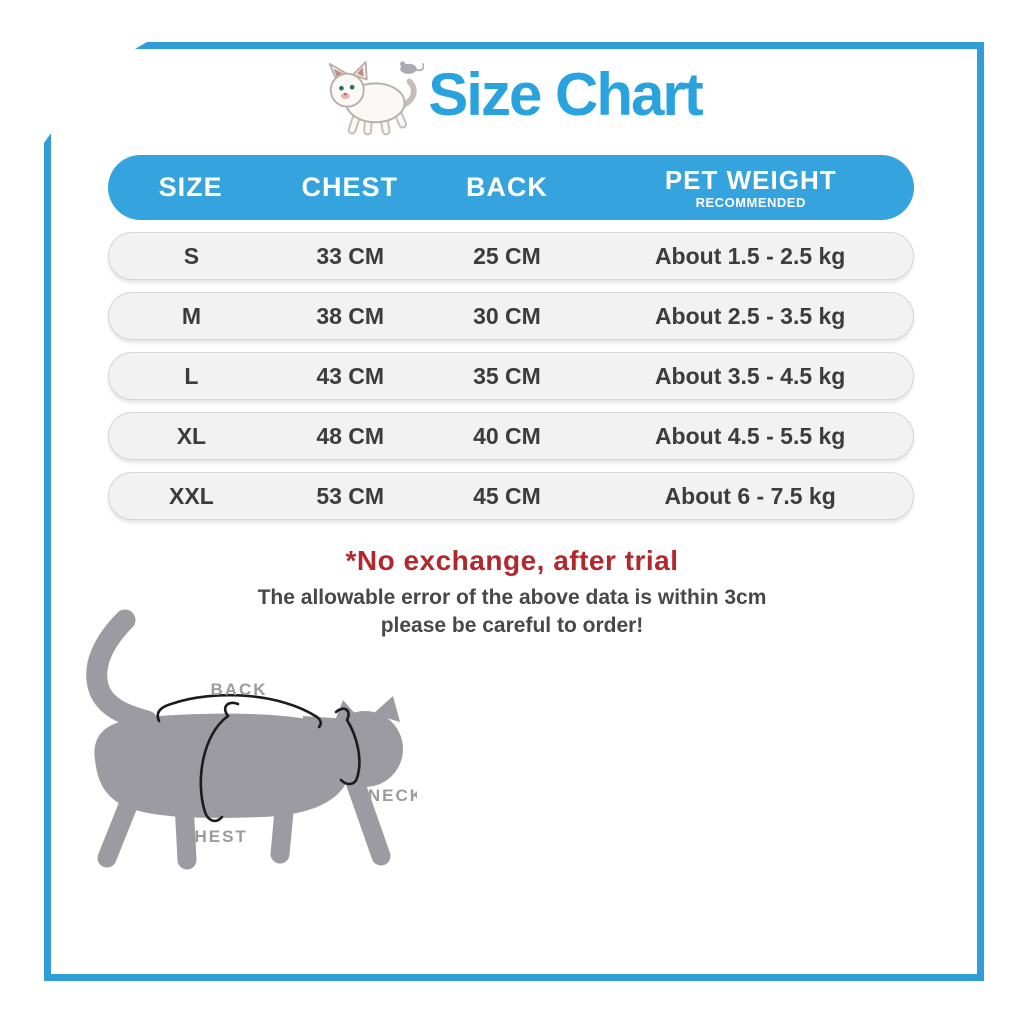  I want to click on column-header-pet-weight: PET WEIGHT RECOMMENDED, so click(751, 188).